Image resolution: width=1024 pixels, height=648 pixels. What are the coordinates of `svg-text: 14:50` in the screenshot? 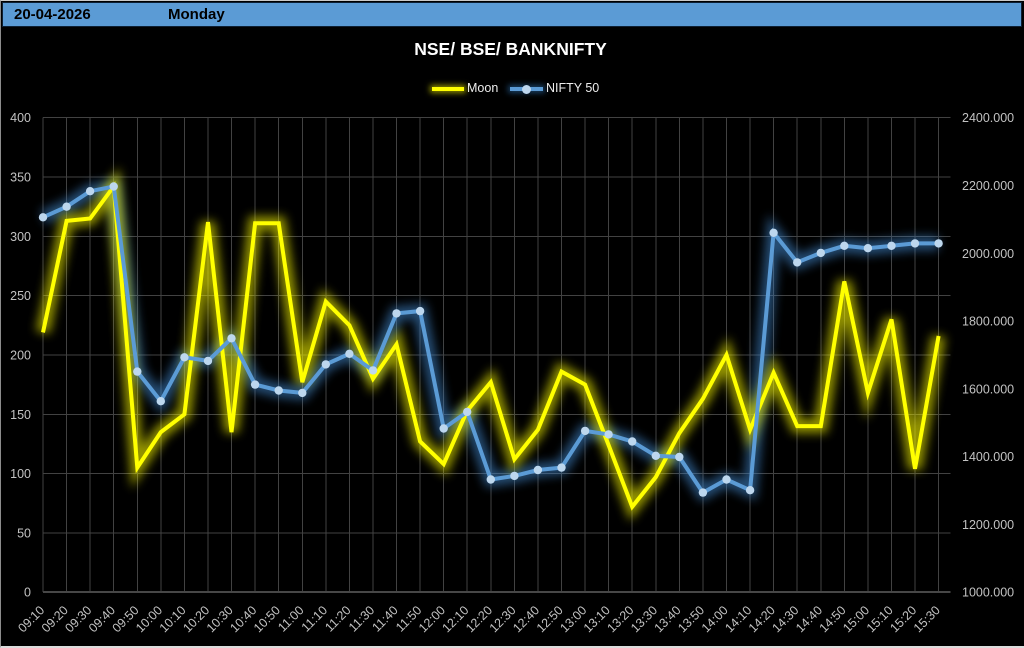 It's located at (833, 619).